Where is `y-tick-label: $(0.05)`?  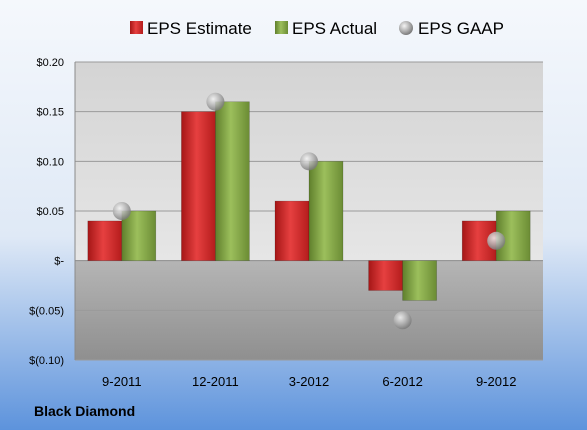
y-tick-label: $(0.05) is located at coordinates (46, 311).